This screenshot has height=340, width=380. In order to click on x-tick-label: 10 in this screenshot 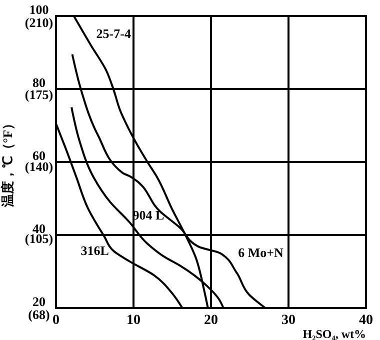, I will do `click(133, 320)`.